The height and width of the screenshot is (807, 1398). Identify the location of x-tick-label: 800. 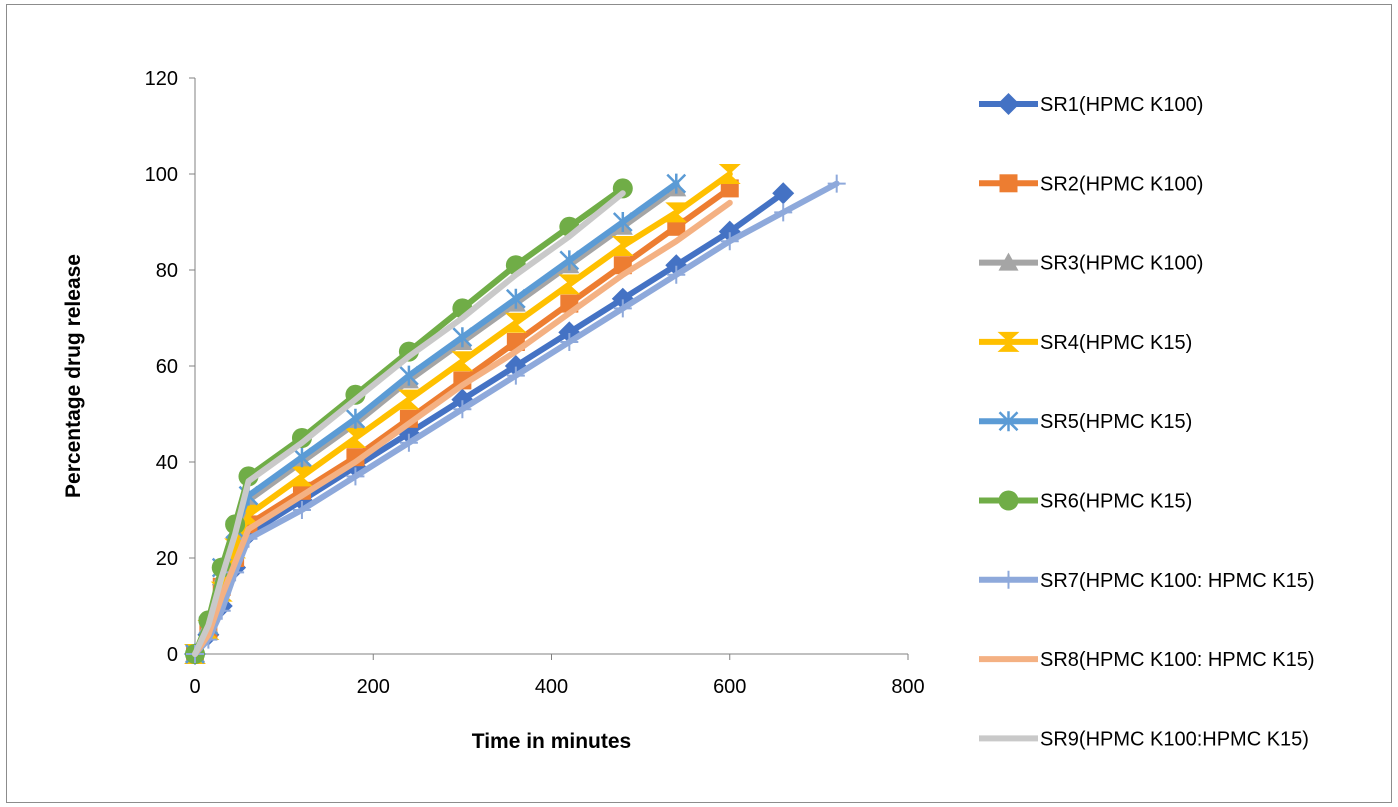
(907, 687).